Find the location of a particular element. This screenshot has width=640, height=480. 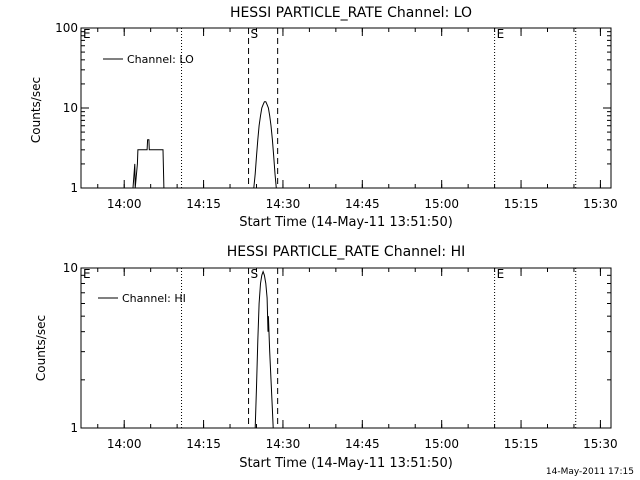

legend-hi: Channel: HI is located at coordinates (142, 298).